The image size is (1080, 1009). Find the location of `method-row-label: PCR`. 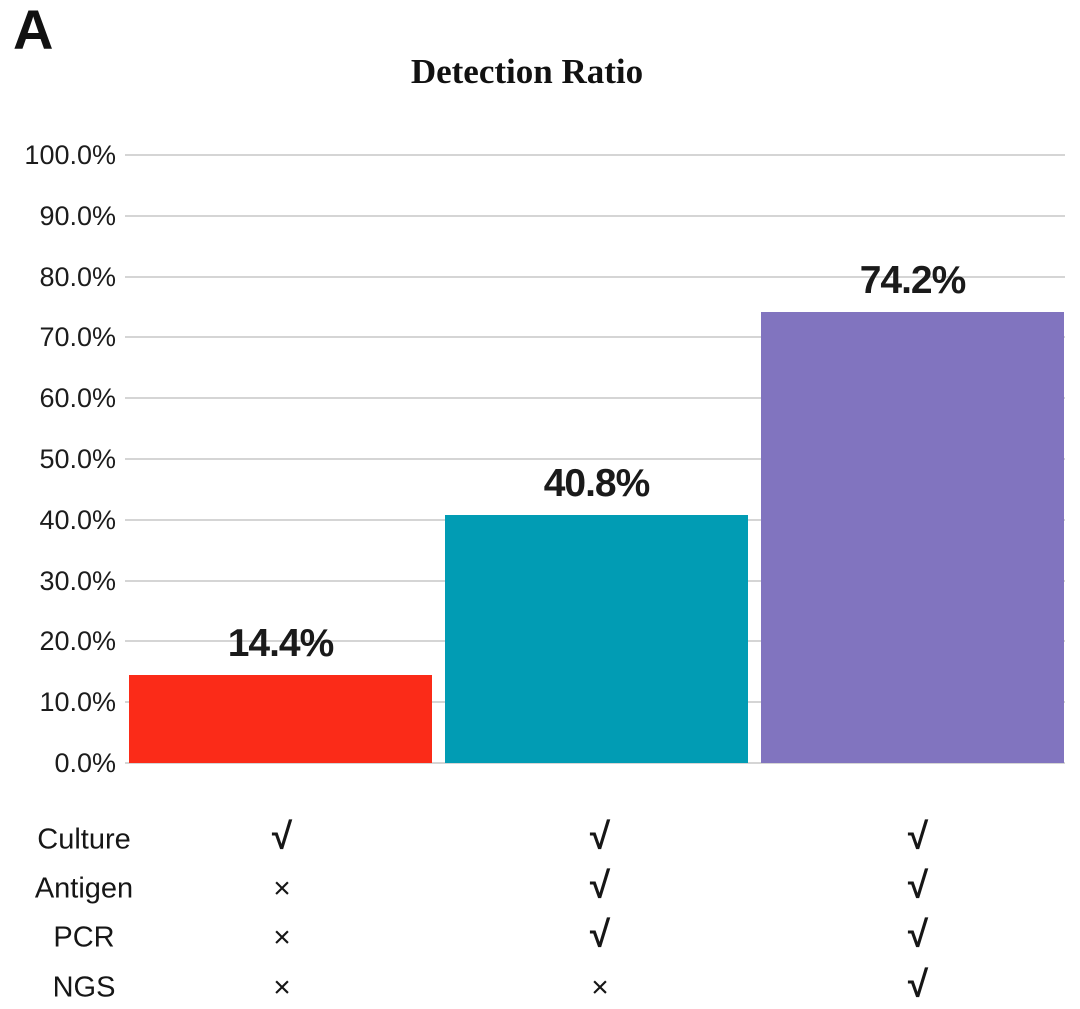

method-row-label: PCR is located at coordinates (84, 937).